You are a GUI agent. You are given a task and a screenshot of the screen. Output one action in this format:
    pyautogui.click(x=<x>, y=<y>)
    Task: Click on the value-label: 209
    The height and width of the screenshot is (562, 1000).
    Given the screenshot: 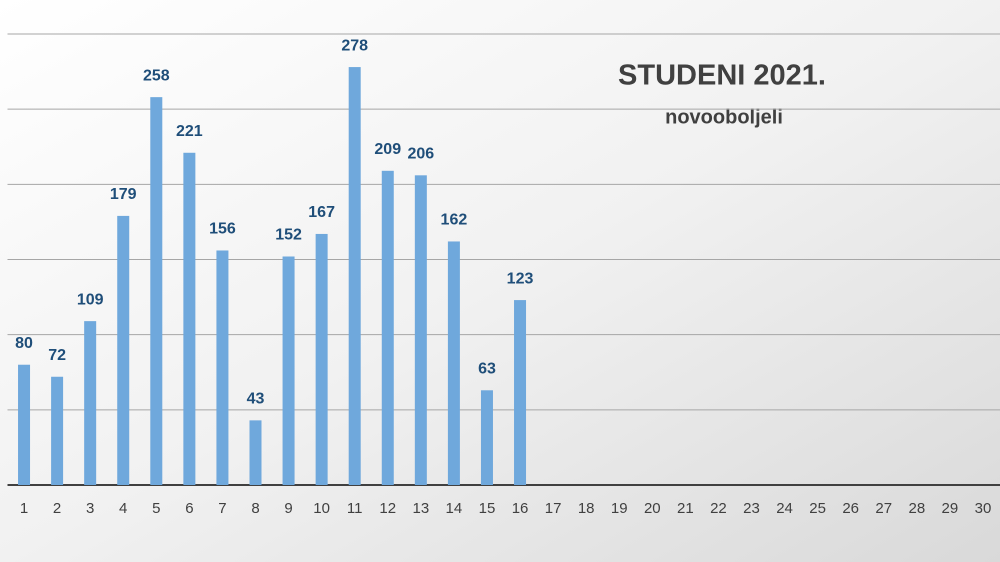 What is the action you would take?
    pyautogui.click(x=387, y=149)
    